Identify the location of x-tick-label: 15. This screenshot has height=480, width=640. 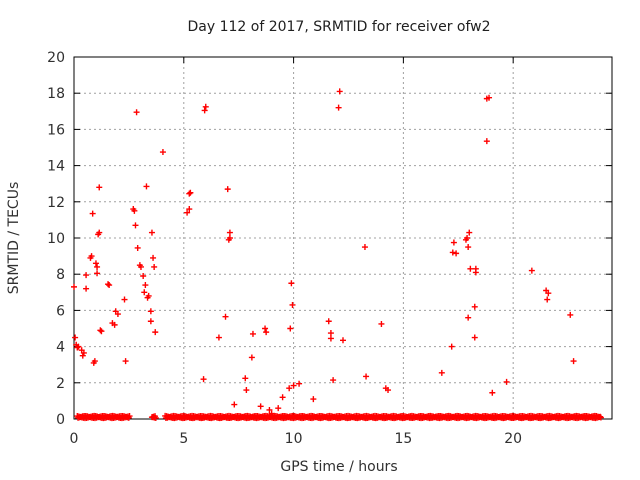
(403, 439).